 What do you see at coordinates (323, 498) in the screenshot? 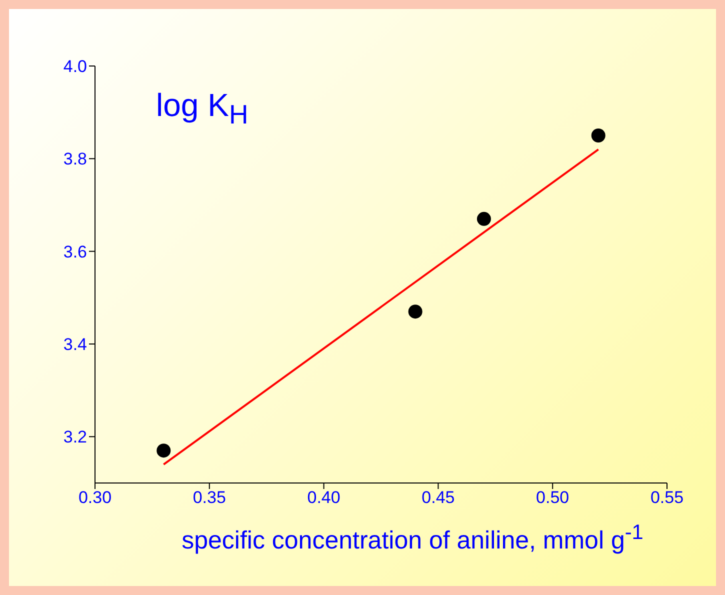
I see `x-tick-label: 0.40` at bounding box center [323, 498].